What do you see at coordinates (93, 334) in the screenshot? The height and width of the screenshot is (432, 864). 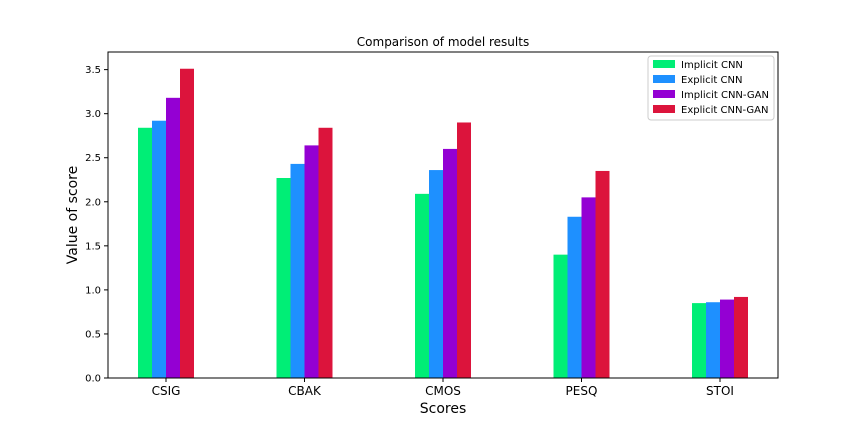 I see `y-tick-label: 0.5` at bounding box center [93, 334].